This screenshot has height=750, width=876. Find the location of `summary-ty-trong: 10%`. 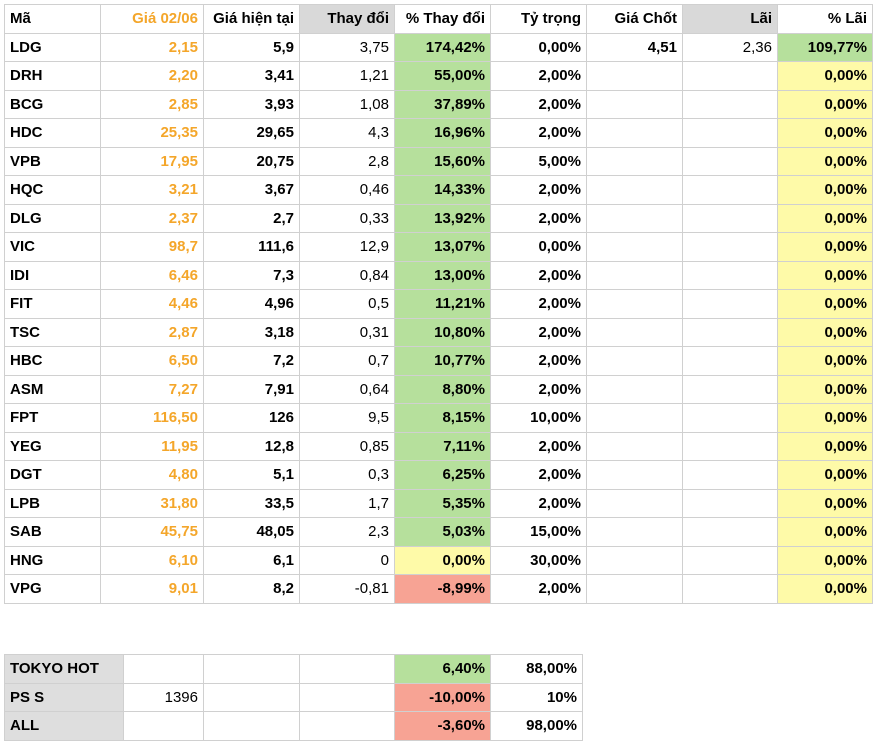

summary-ty-trong: 10% is located at coordinates (536, 697).